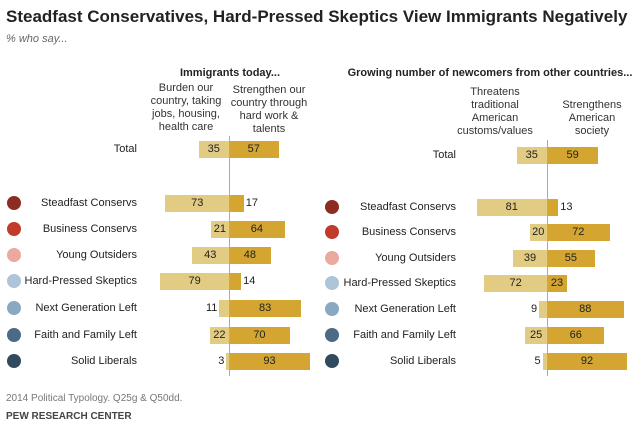 This screenshot has height=439, width=640. I want to click on data-label-positive: 66, so click(575, 335).